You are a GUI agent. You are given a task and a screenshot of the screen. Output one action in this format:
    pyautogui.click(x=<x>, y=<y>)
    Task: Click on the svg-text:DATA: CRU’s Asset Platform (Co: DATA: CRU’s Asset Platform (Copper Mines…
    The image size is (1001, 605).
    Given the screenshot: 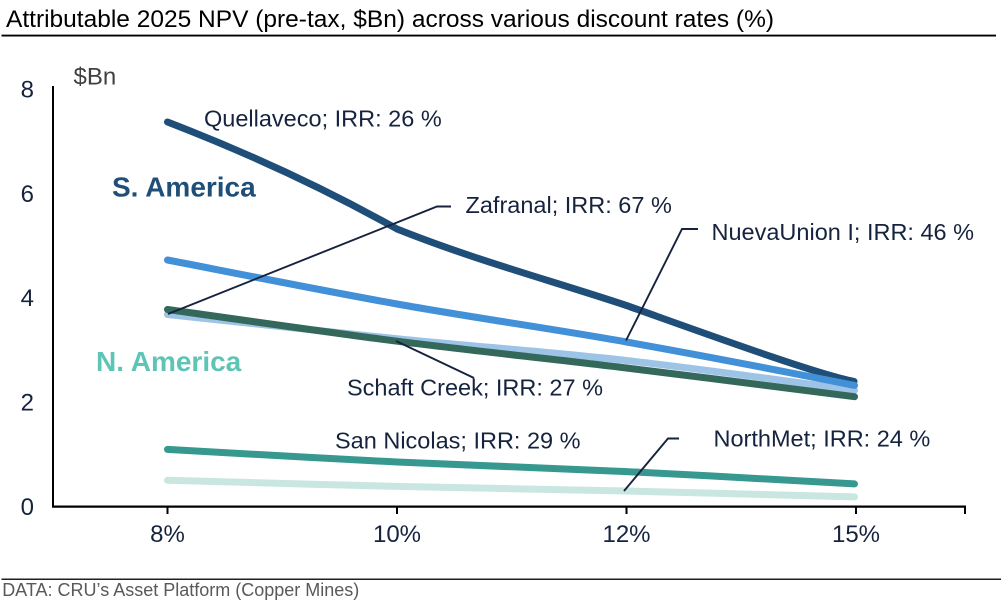 What is the action you would take?
    pyautogui.click(x=180, y=590)
    